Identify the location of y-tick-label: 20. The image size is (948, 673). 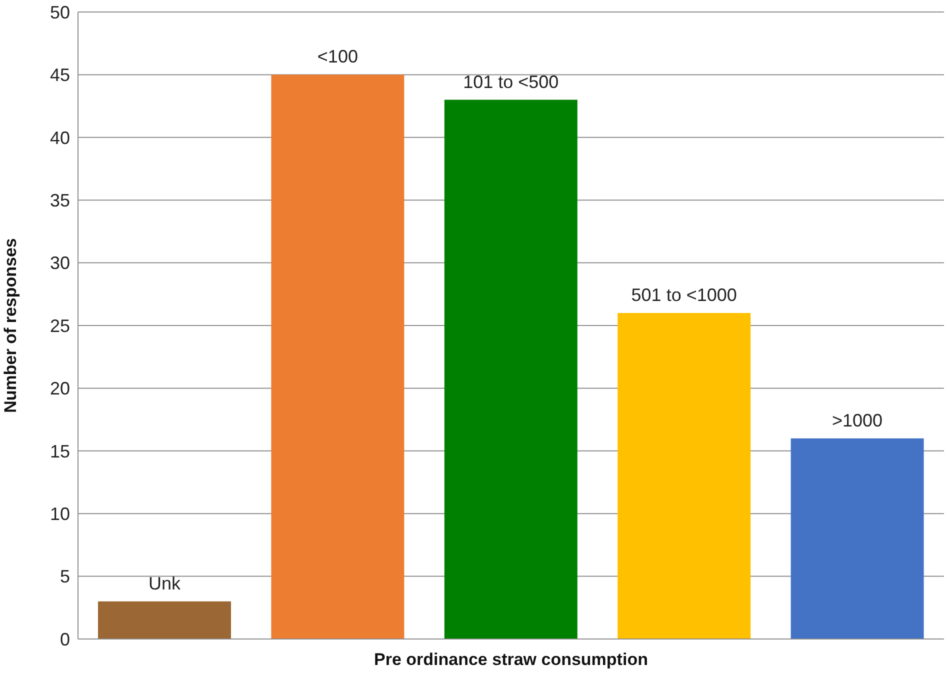
(60, 388).